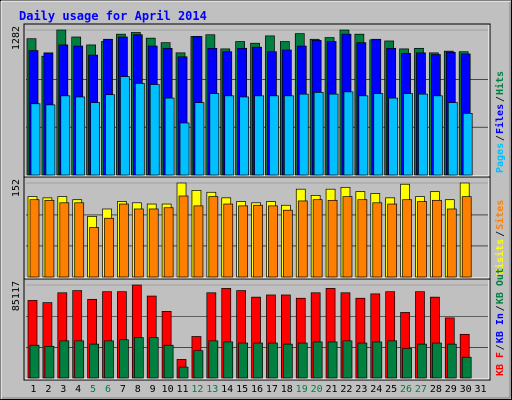  I want to click on y-axis-max-label: 1282, so click(16, 38).